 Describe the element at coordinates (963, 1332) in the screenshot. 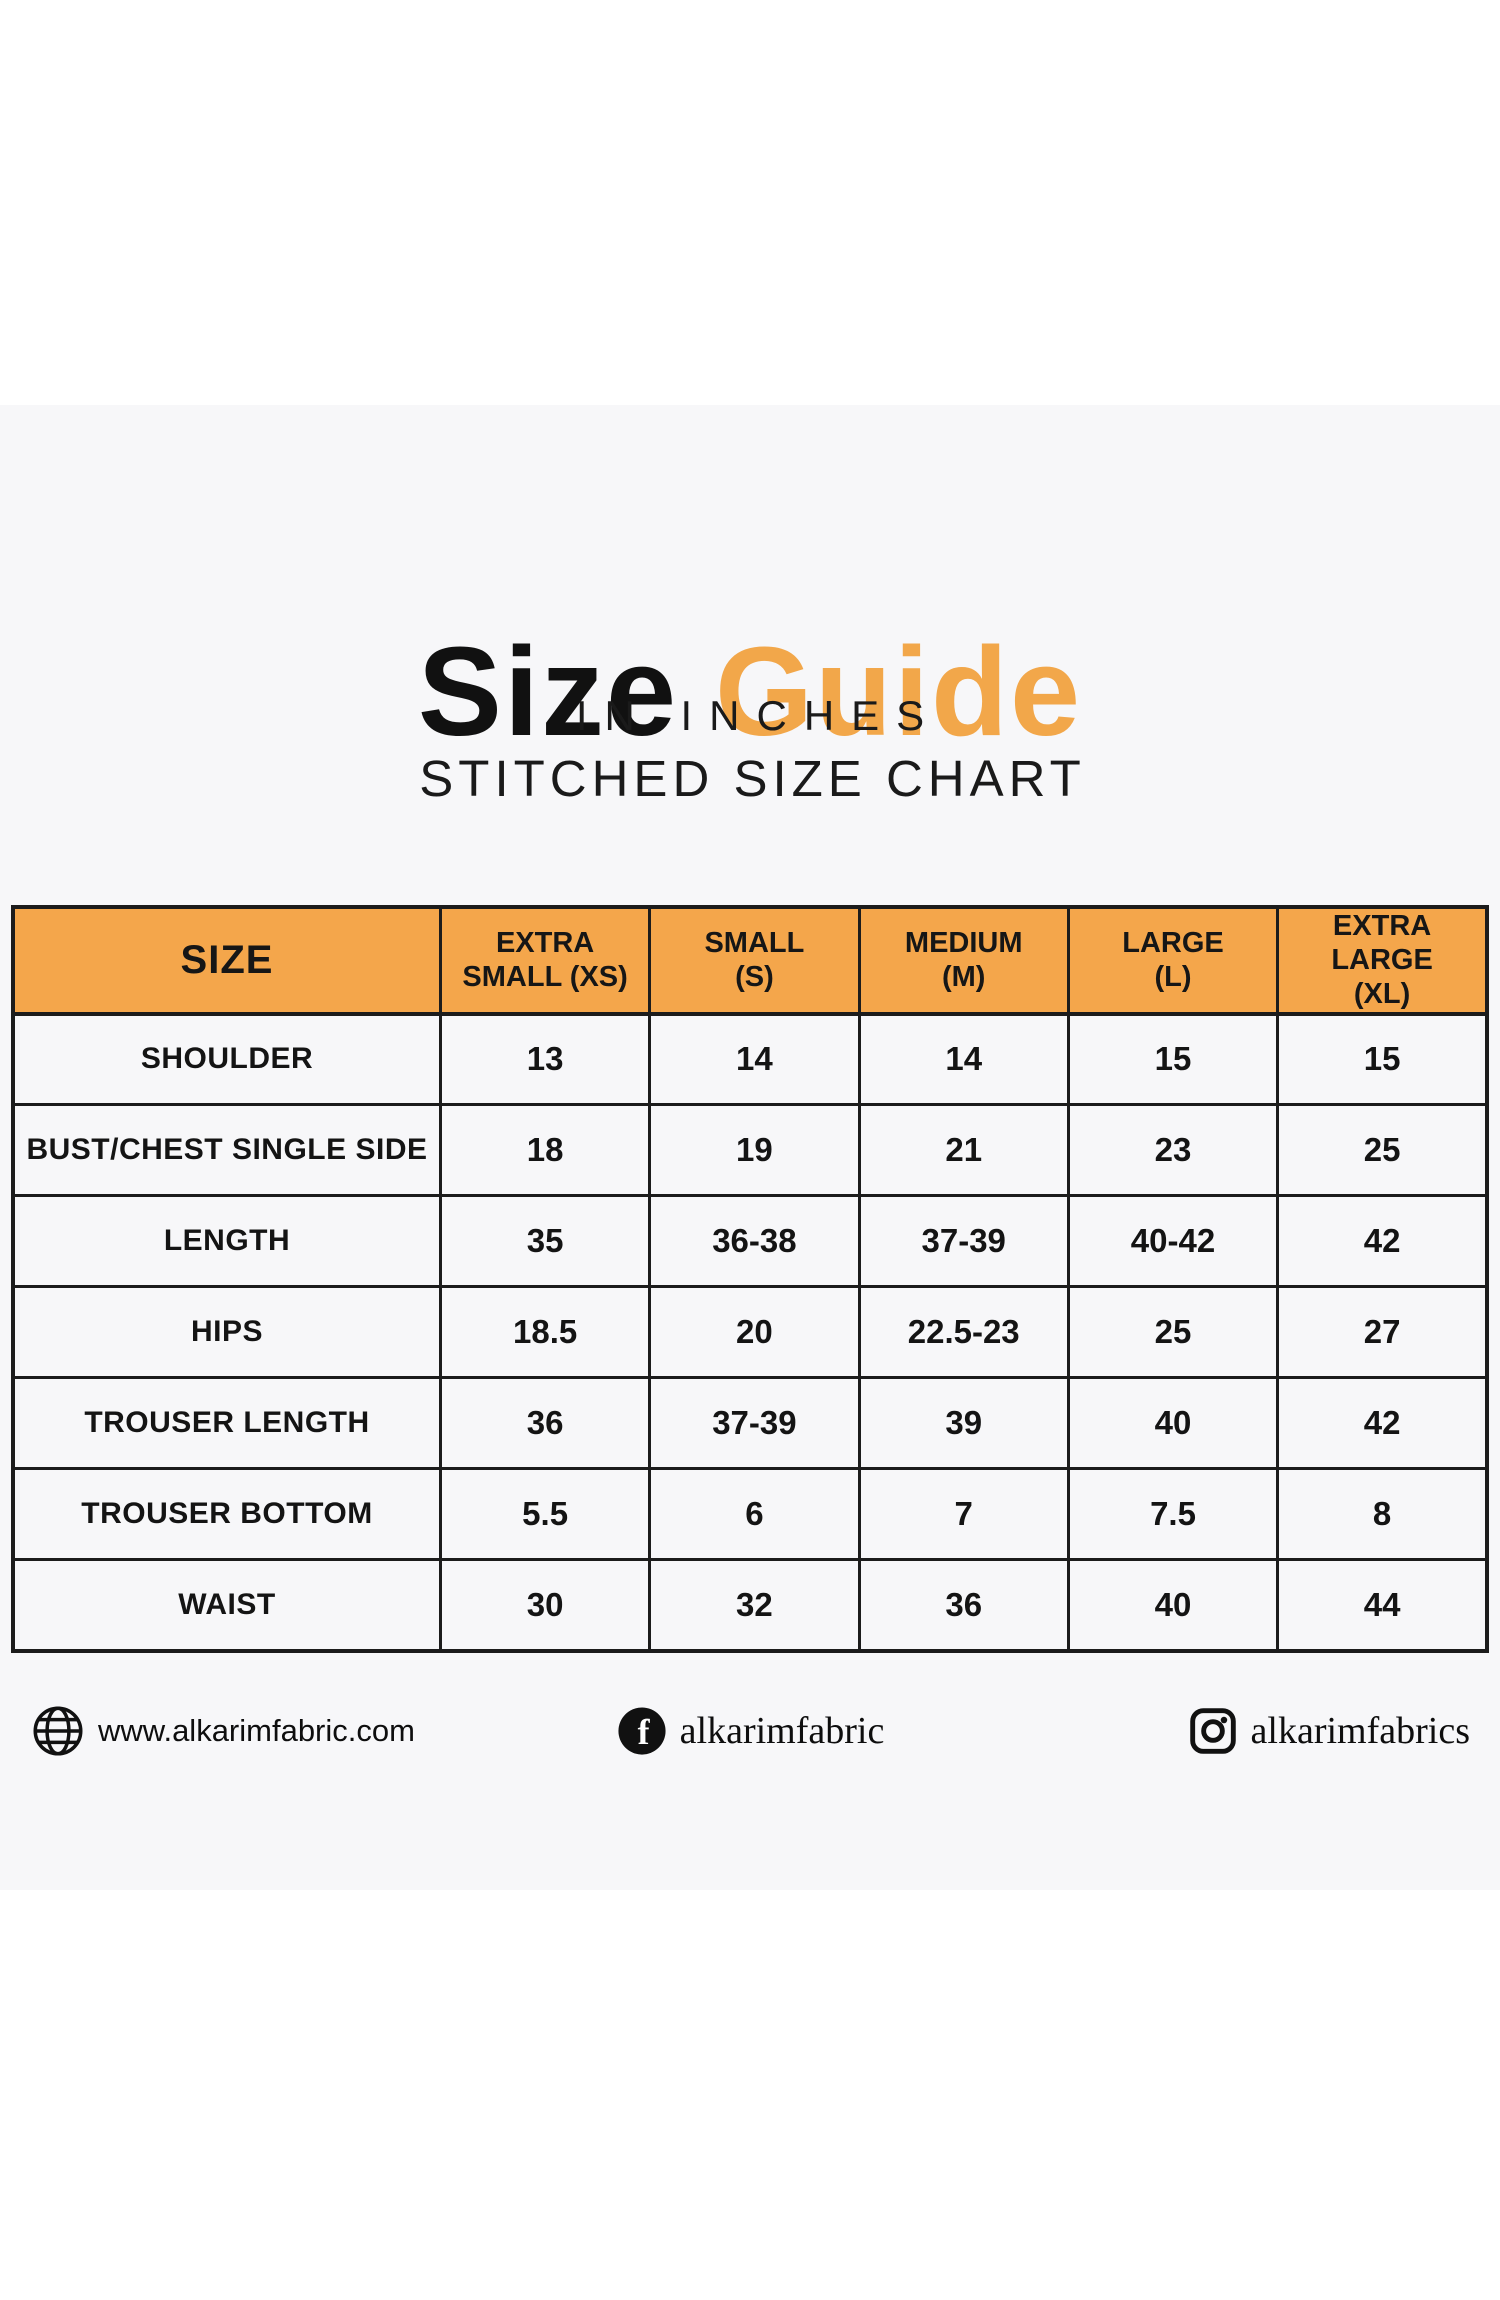

I see `value-cell: 22.5-23` at that location.